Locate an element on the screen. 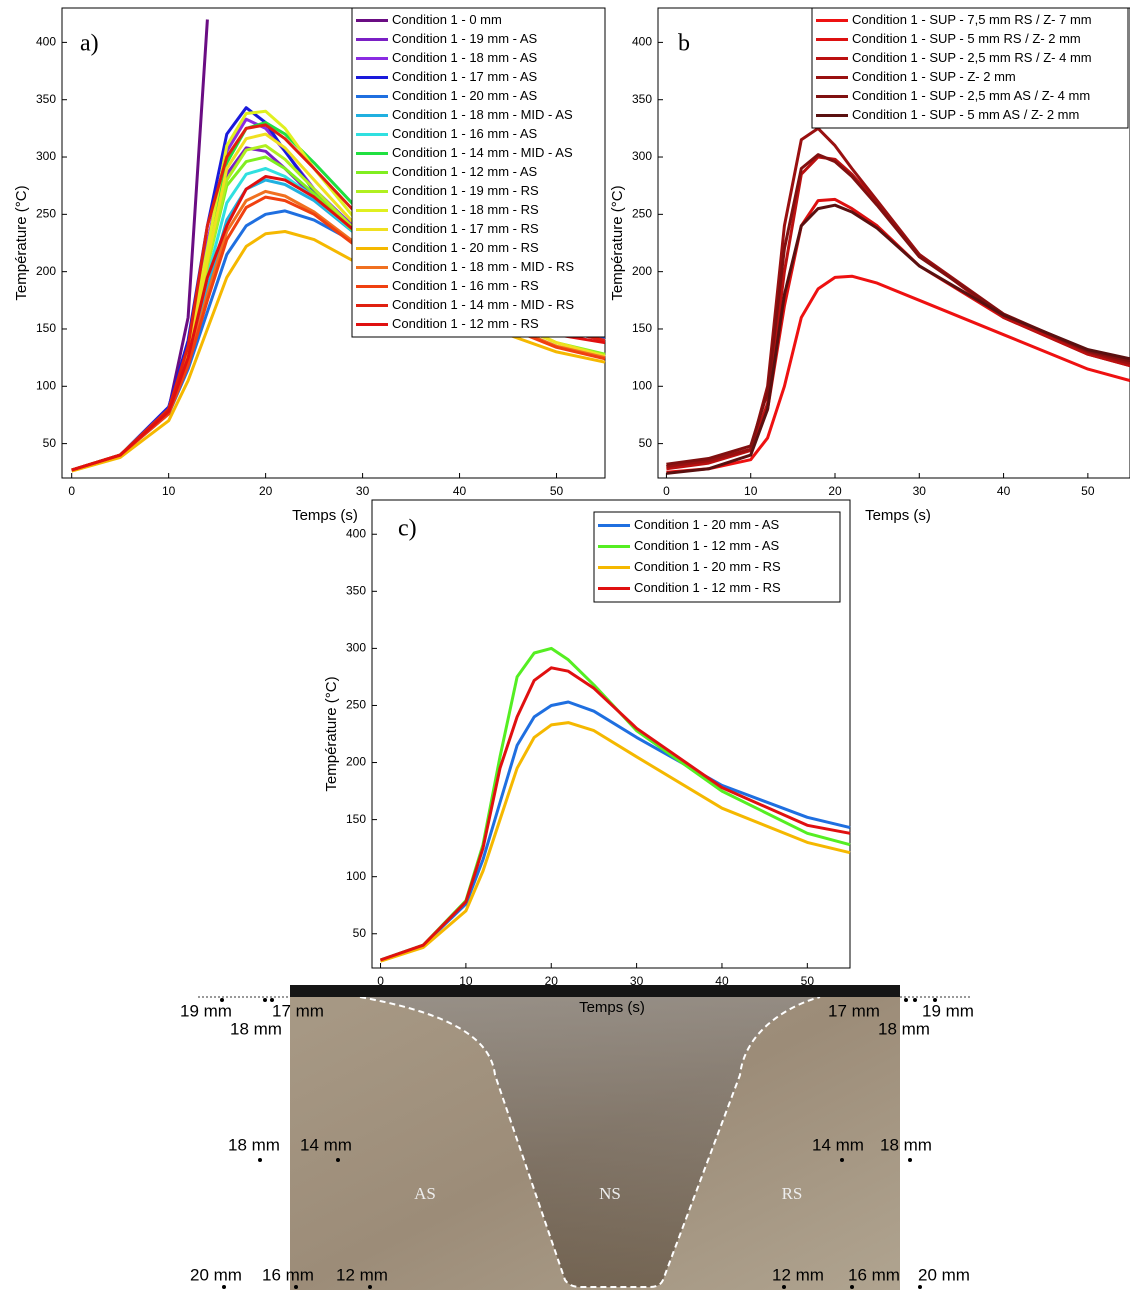 This screenshot has width=1130, height=1290. legend-label: Condition 1 - SUP - 5 mm AS / Z- 2 mm is located at coordinates (965, 114).